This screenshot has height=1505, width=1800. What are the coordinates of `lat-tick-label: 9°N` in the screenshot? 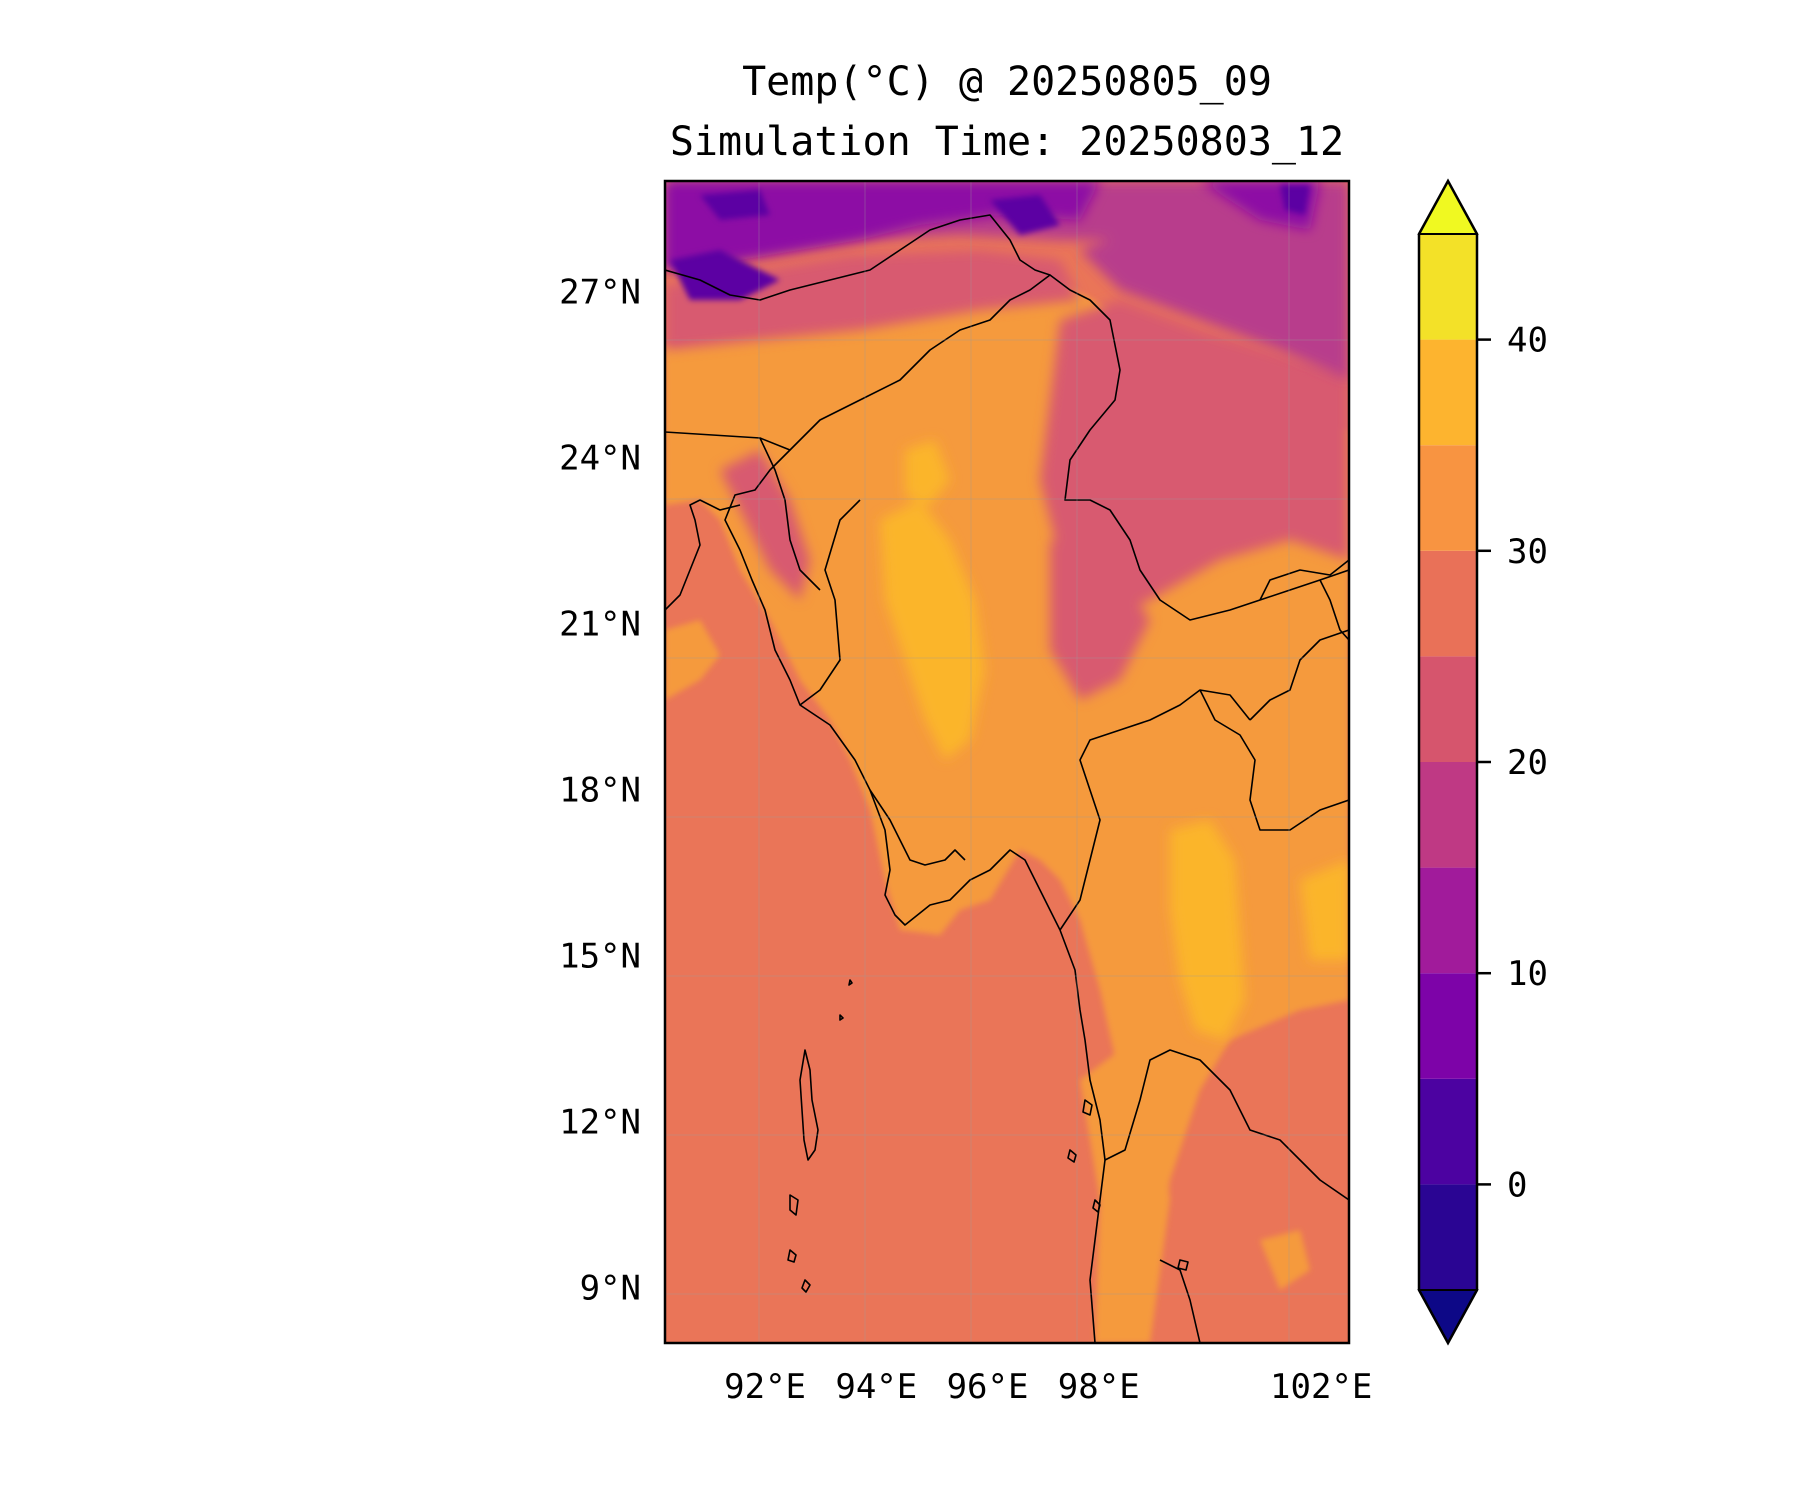 It's located at (610, 1289).